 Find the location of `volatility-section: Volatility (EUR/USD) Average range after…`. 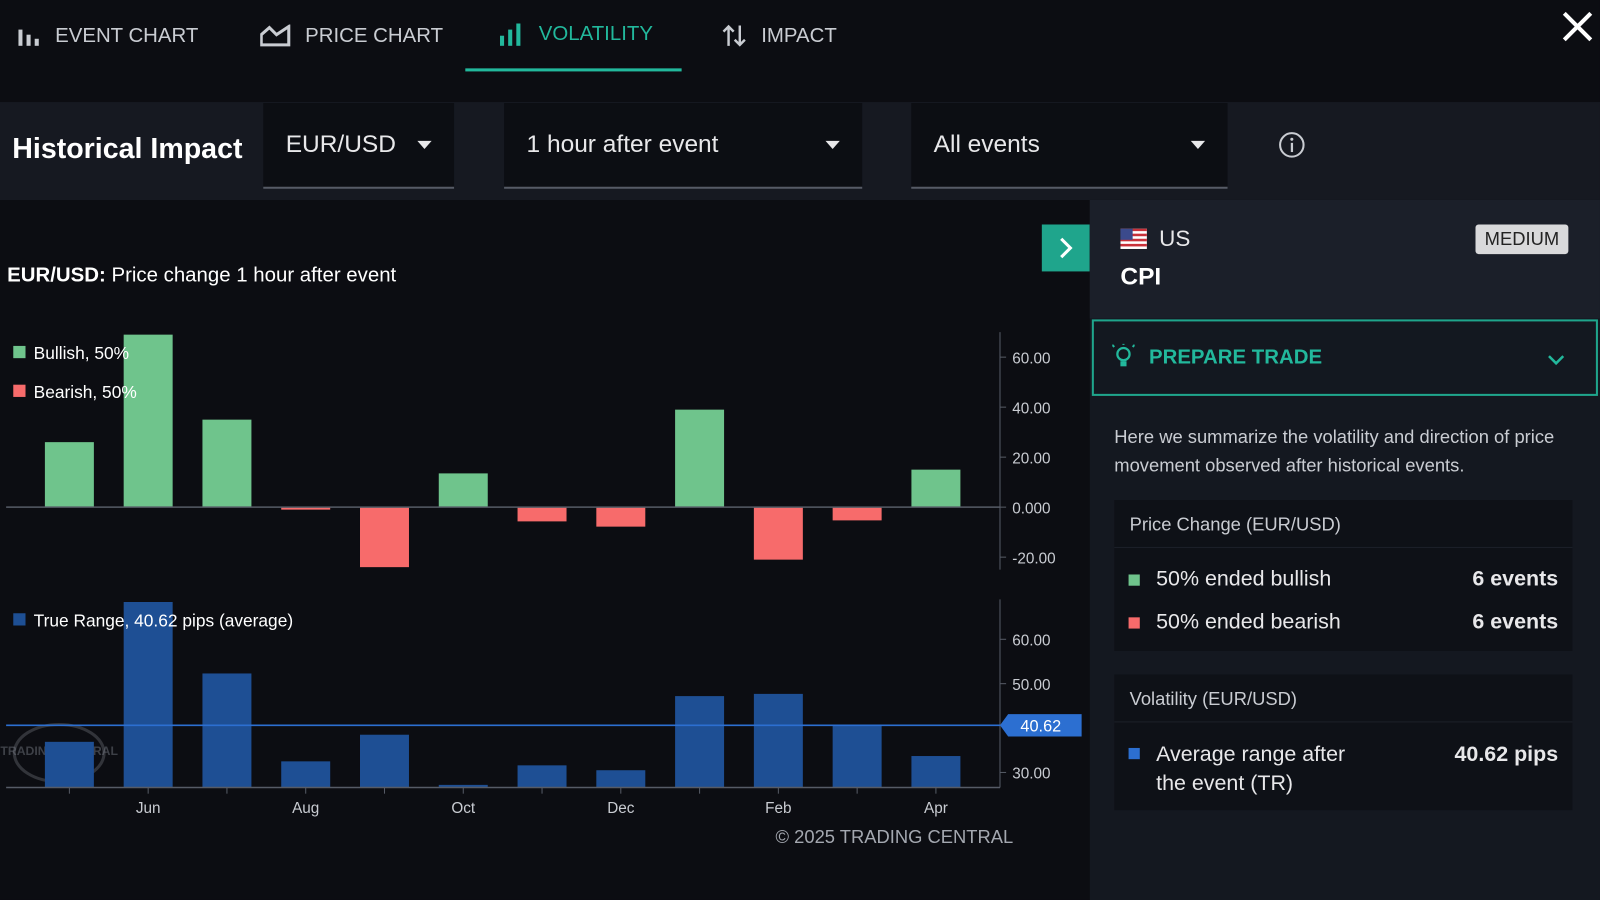

volatility-section: Volatility (EUR/USD) Average range after… is located at coordinates (1343, 742).